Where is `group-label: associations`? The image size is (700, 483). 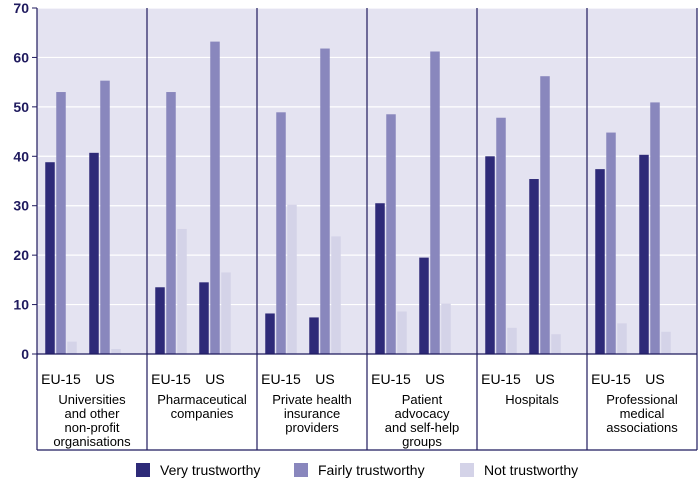 group-label: associations is located at coordinates (642, 427).